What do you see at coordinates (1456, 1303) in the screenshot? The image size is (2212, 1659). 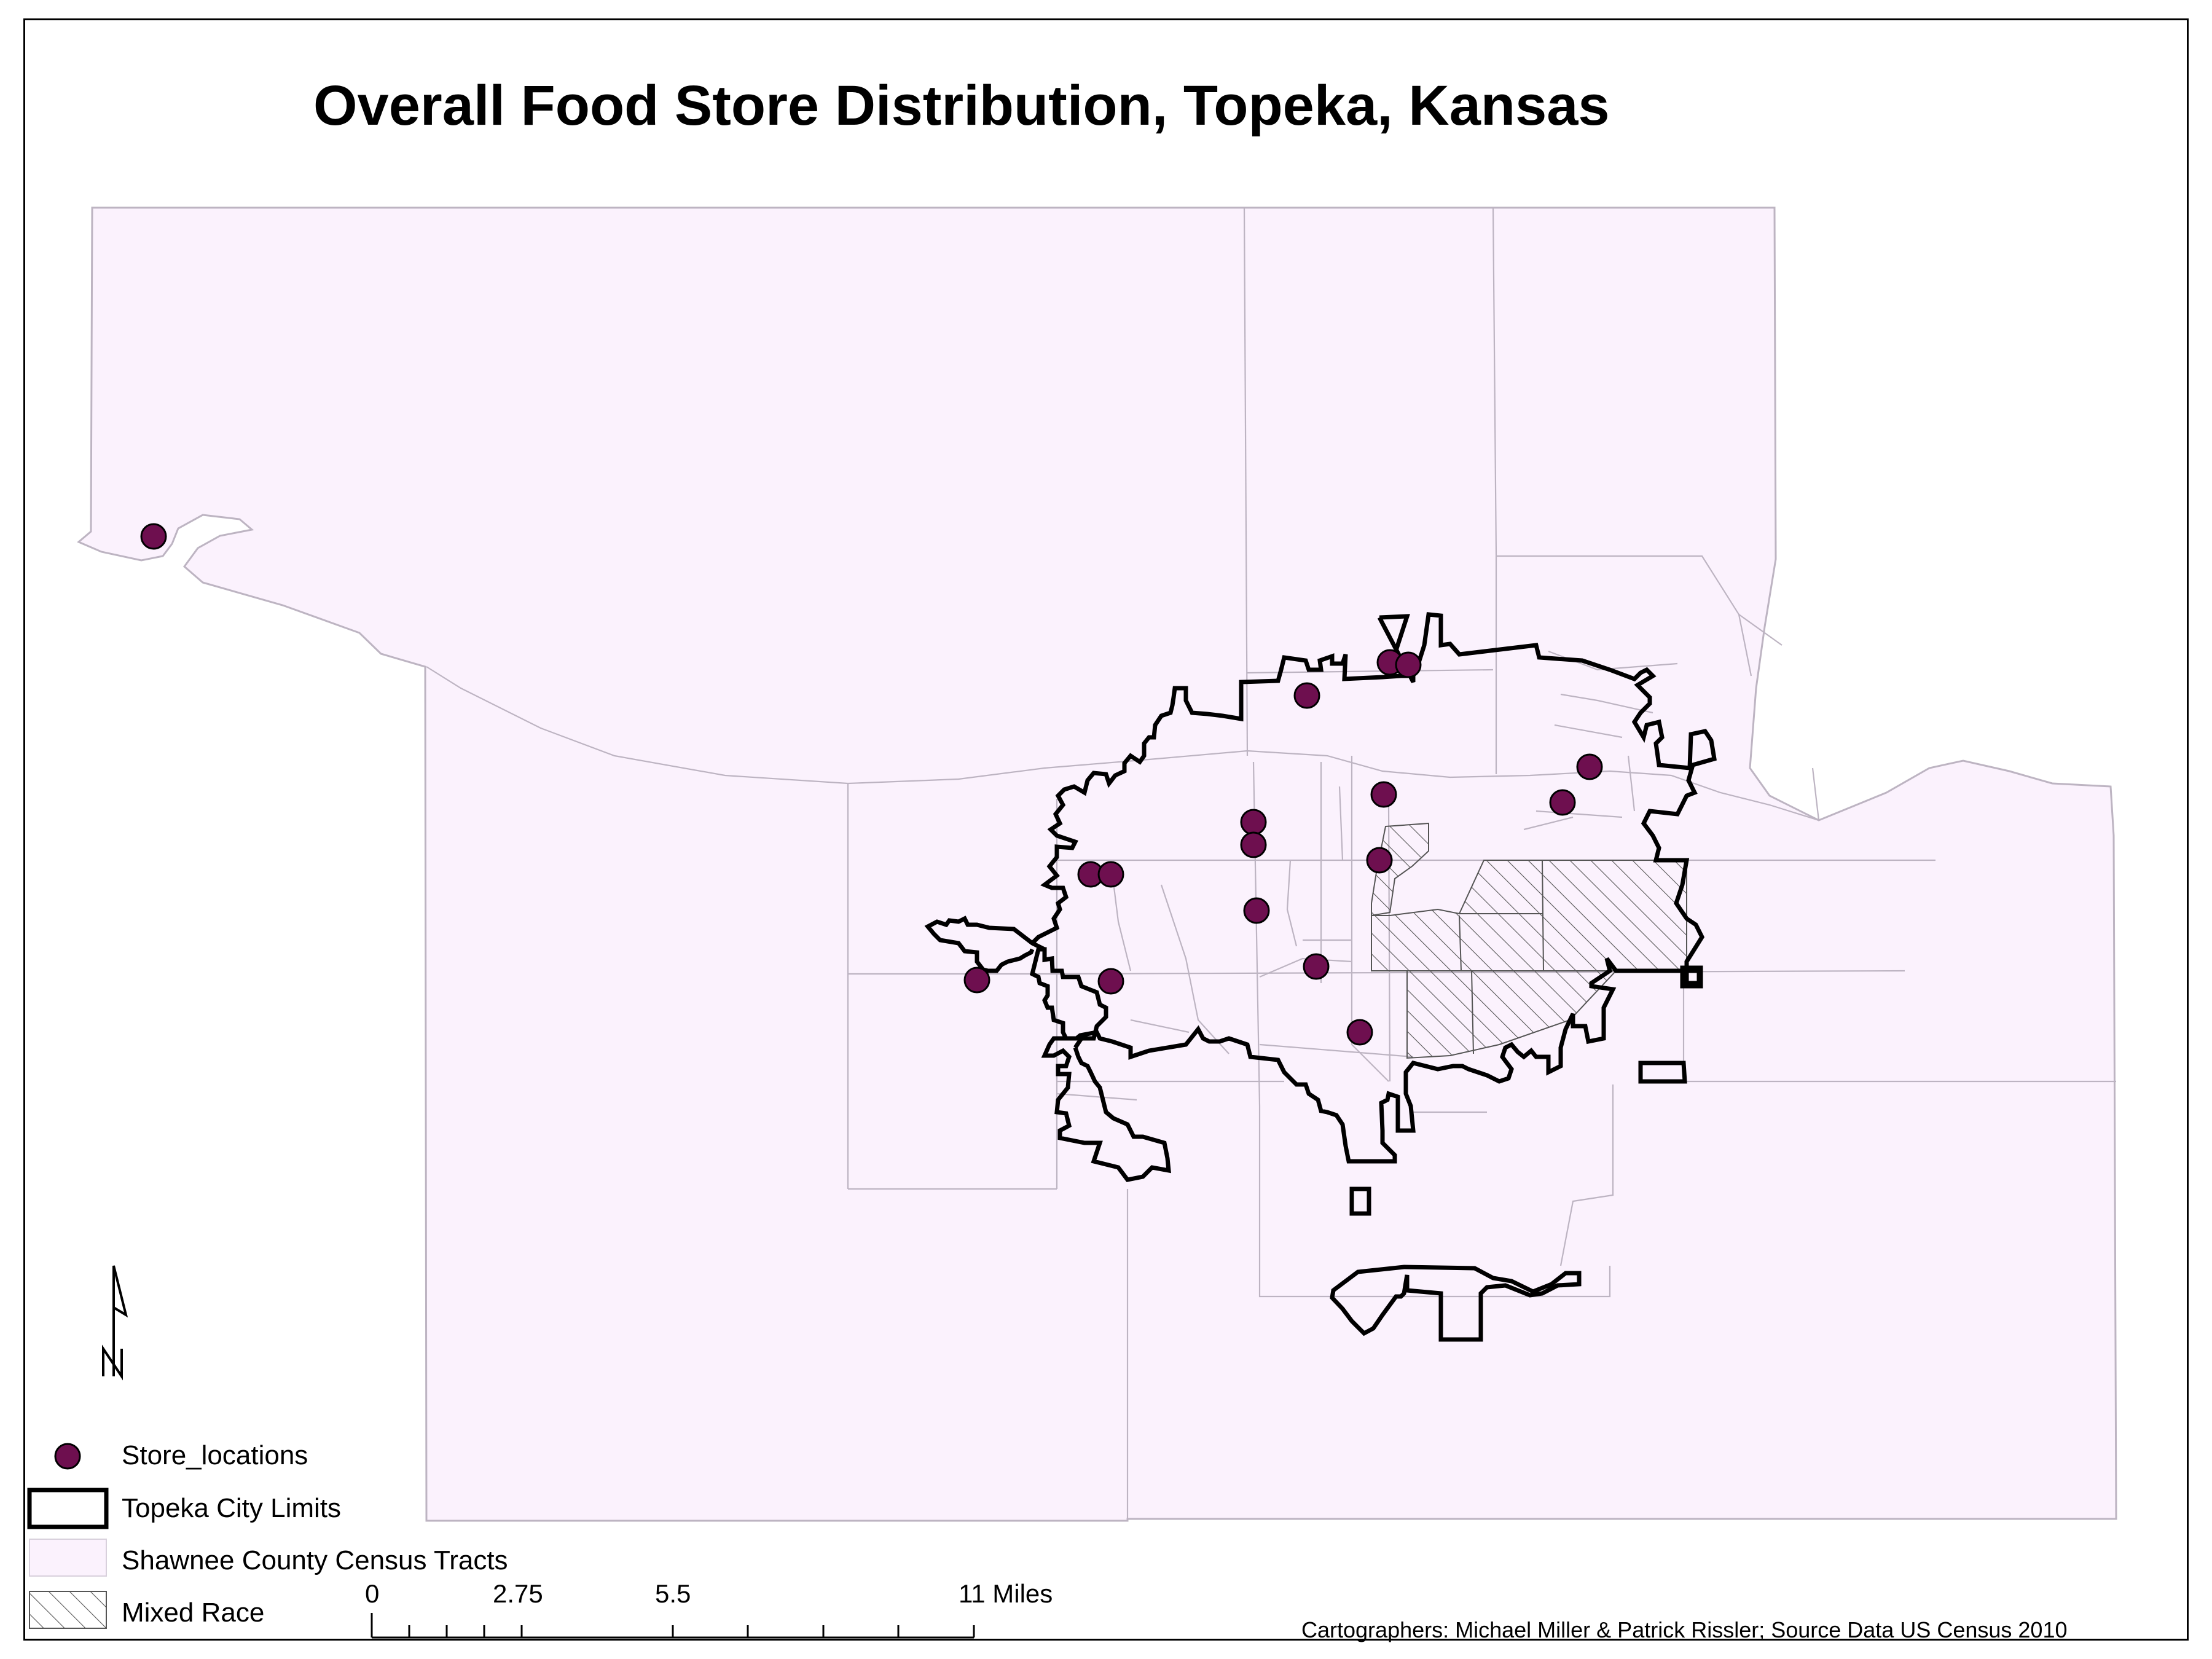 I see `city-limits-south-annex` at bounding box center [1456, 1303].